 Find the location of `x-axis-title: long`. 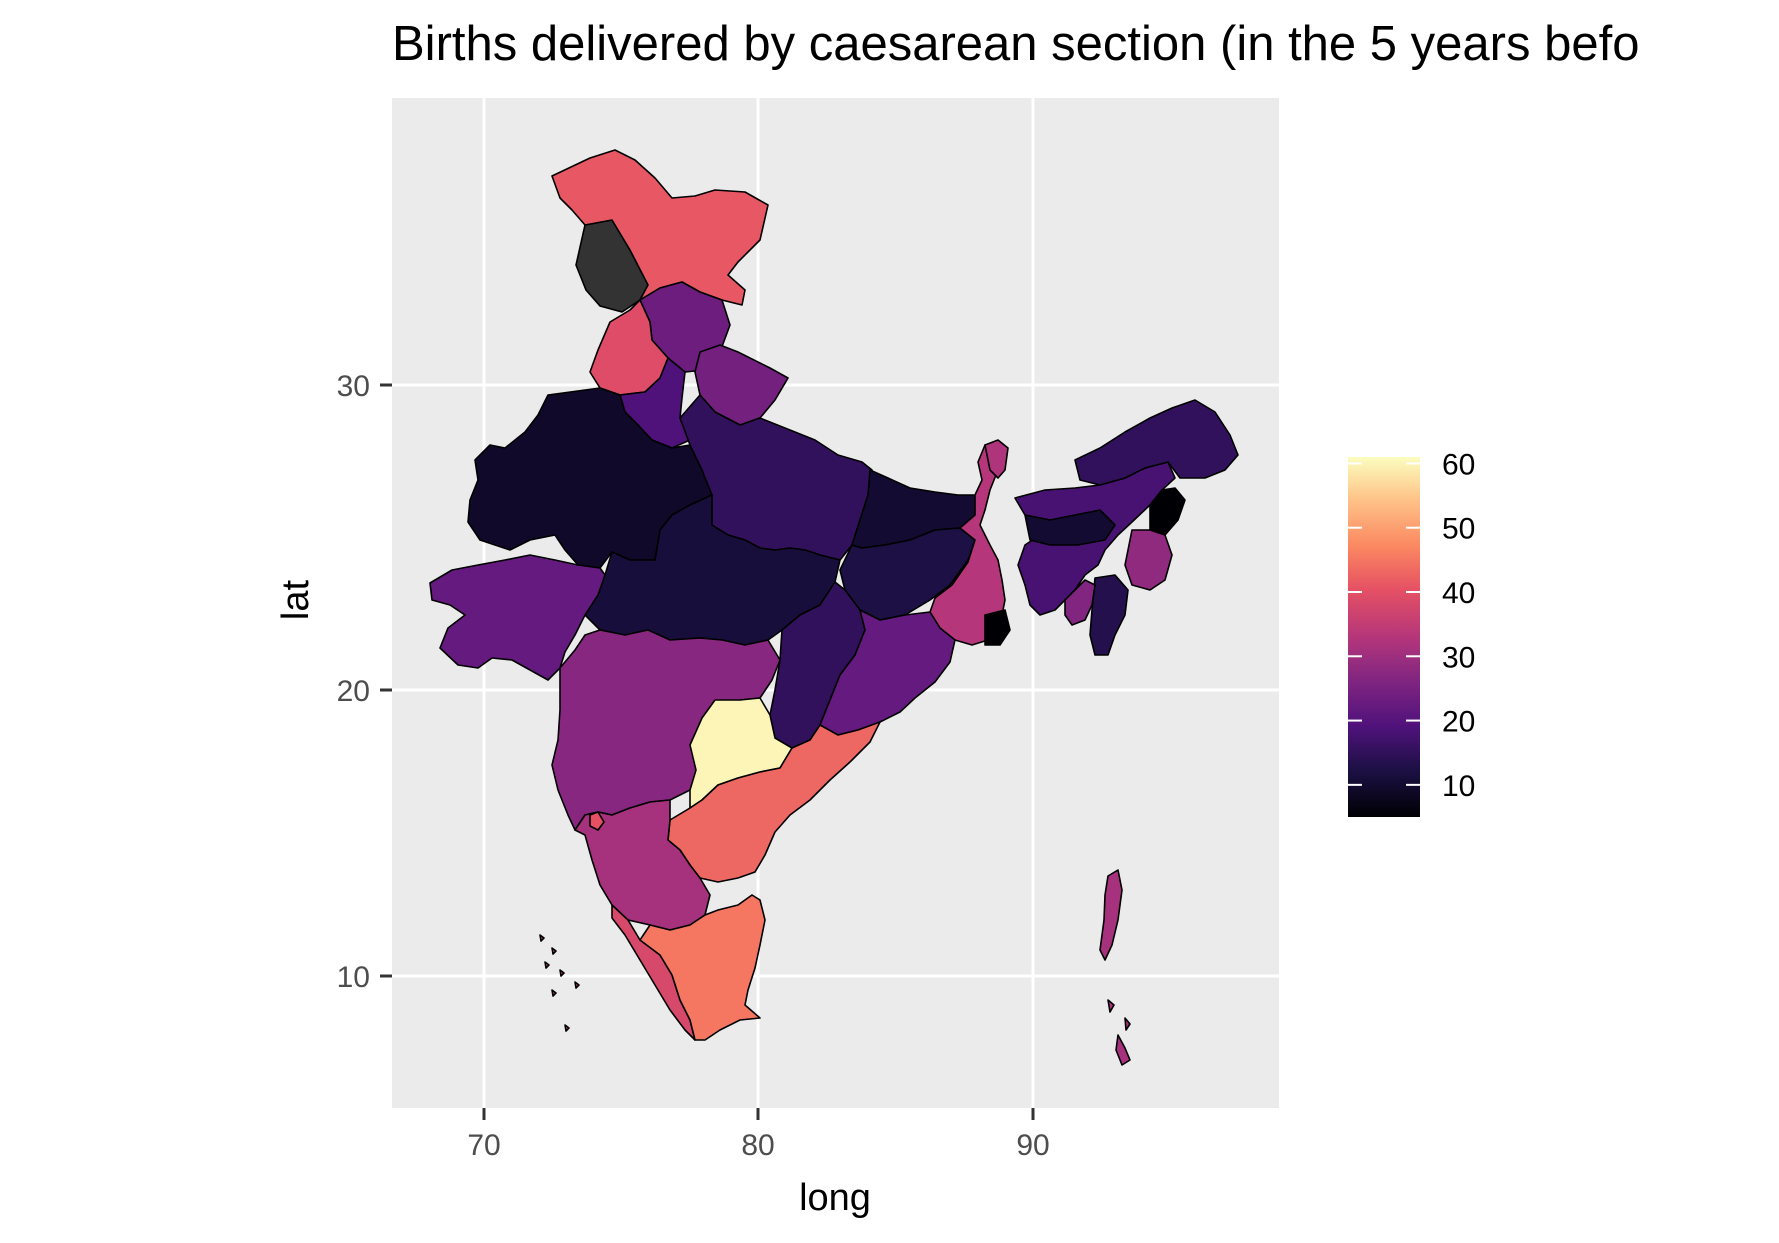

x-axis-title: long is located at coordinates (835, 1198).